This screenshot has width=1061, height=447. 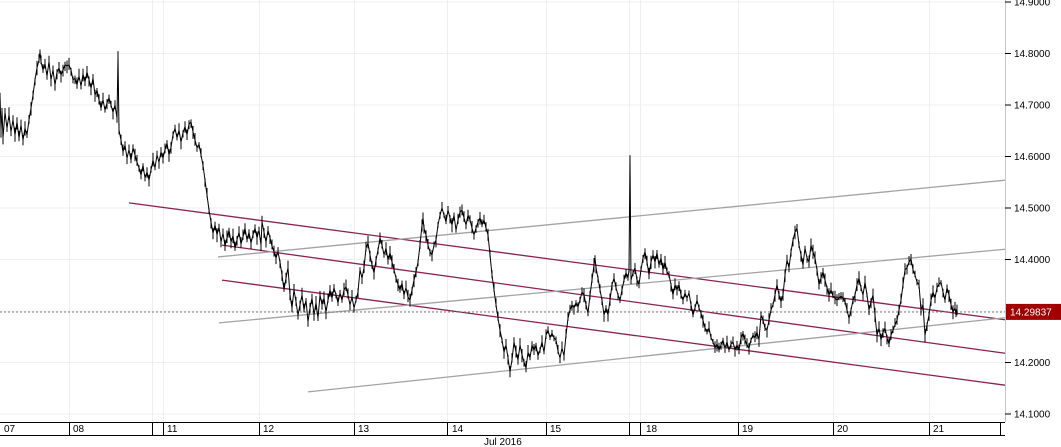 I want to click on x-axis-label: 12, so click(x=269, y=429).